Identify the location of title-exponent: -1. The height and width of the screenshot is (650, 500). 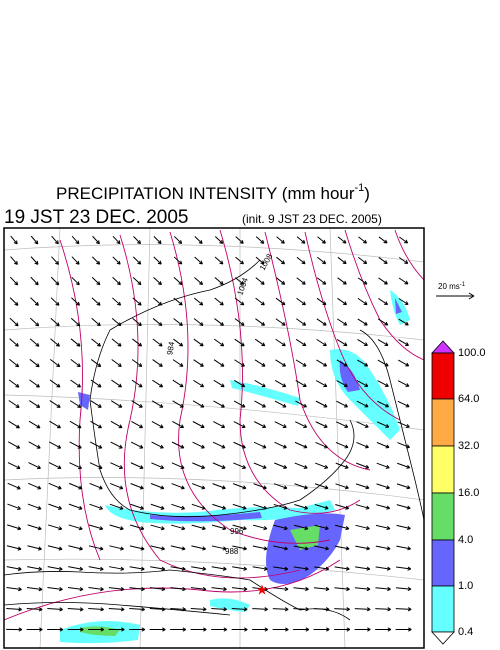
(360, 188).